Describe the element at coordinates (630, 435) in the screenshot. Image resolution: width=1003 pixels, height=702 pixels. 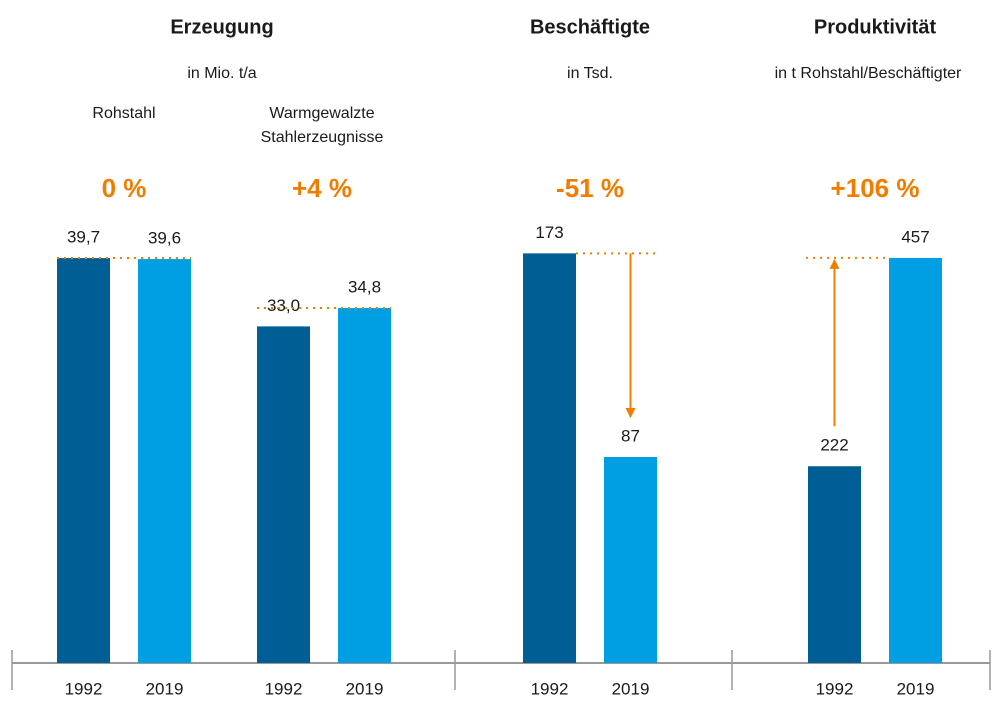
I see `value-label: 87` at that location.